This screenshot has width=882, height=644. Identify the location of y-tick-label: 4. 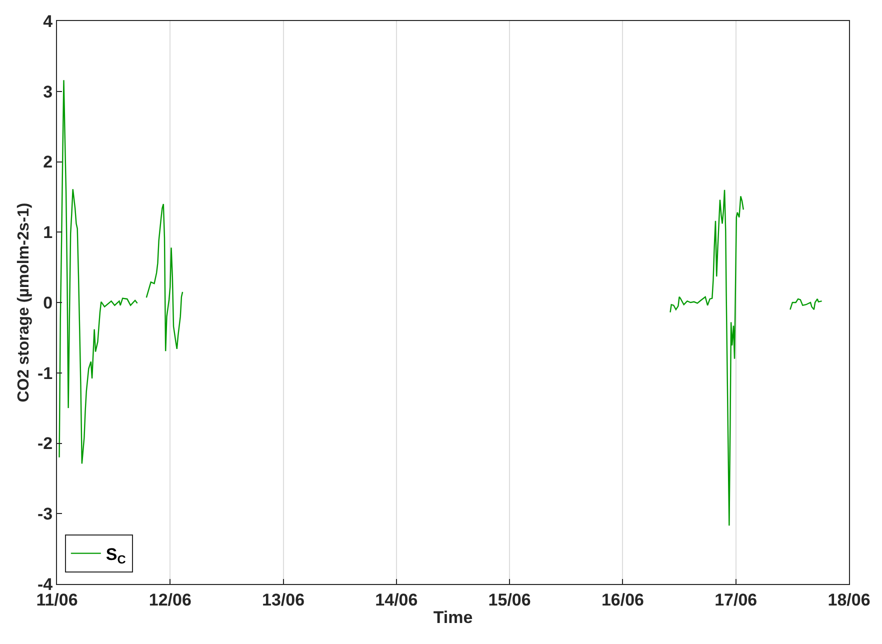
(48, 21).